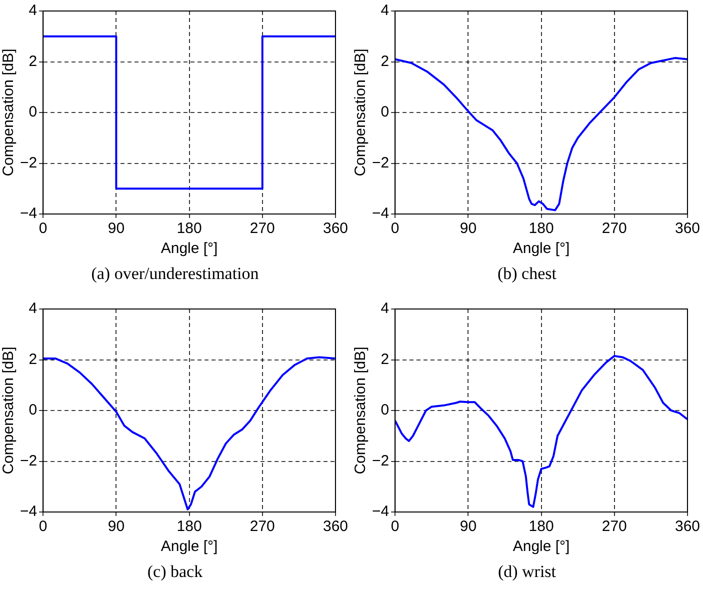 Image resolution: width=703 pixels, height=596 pixels. What do you see at coordinates (527, 274) in the screenshot?
I see `text: (b) chest` at bounding box center [527, 274].